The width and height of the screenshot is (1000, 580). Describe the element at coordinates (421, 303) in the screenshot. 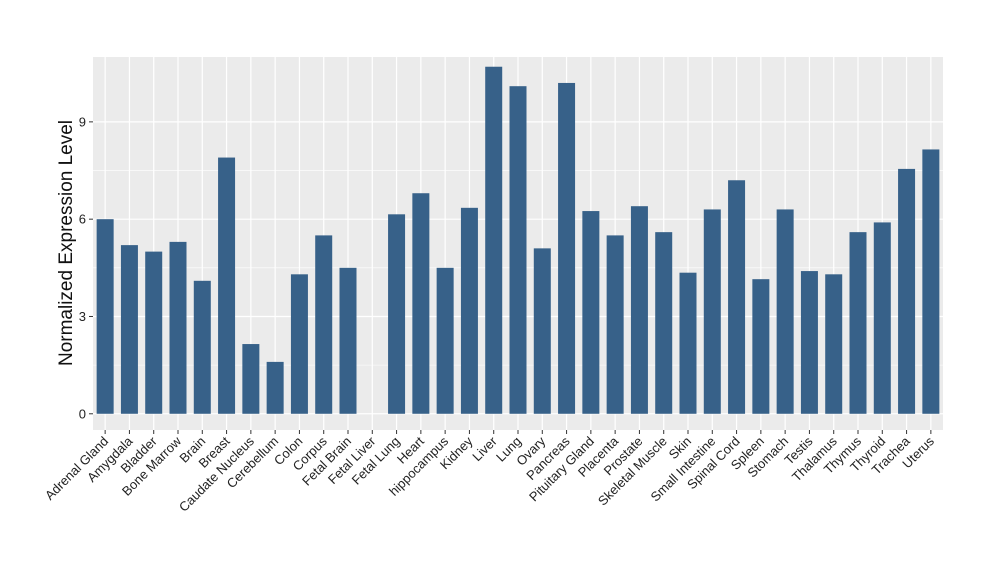

I see `bar-heart` at that location.